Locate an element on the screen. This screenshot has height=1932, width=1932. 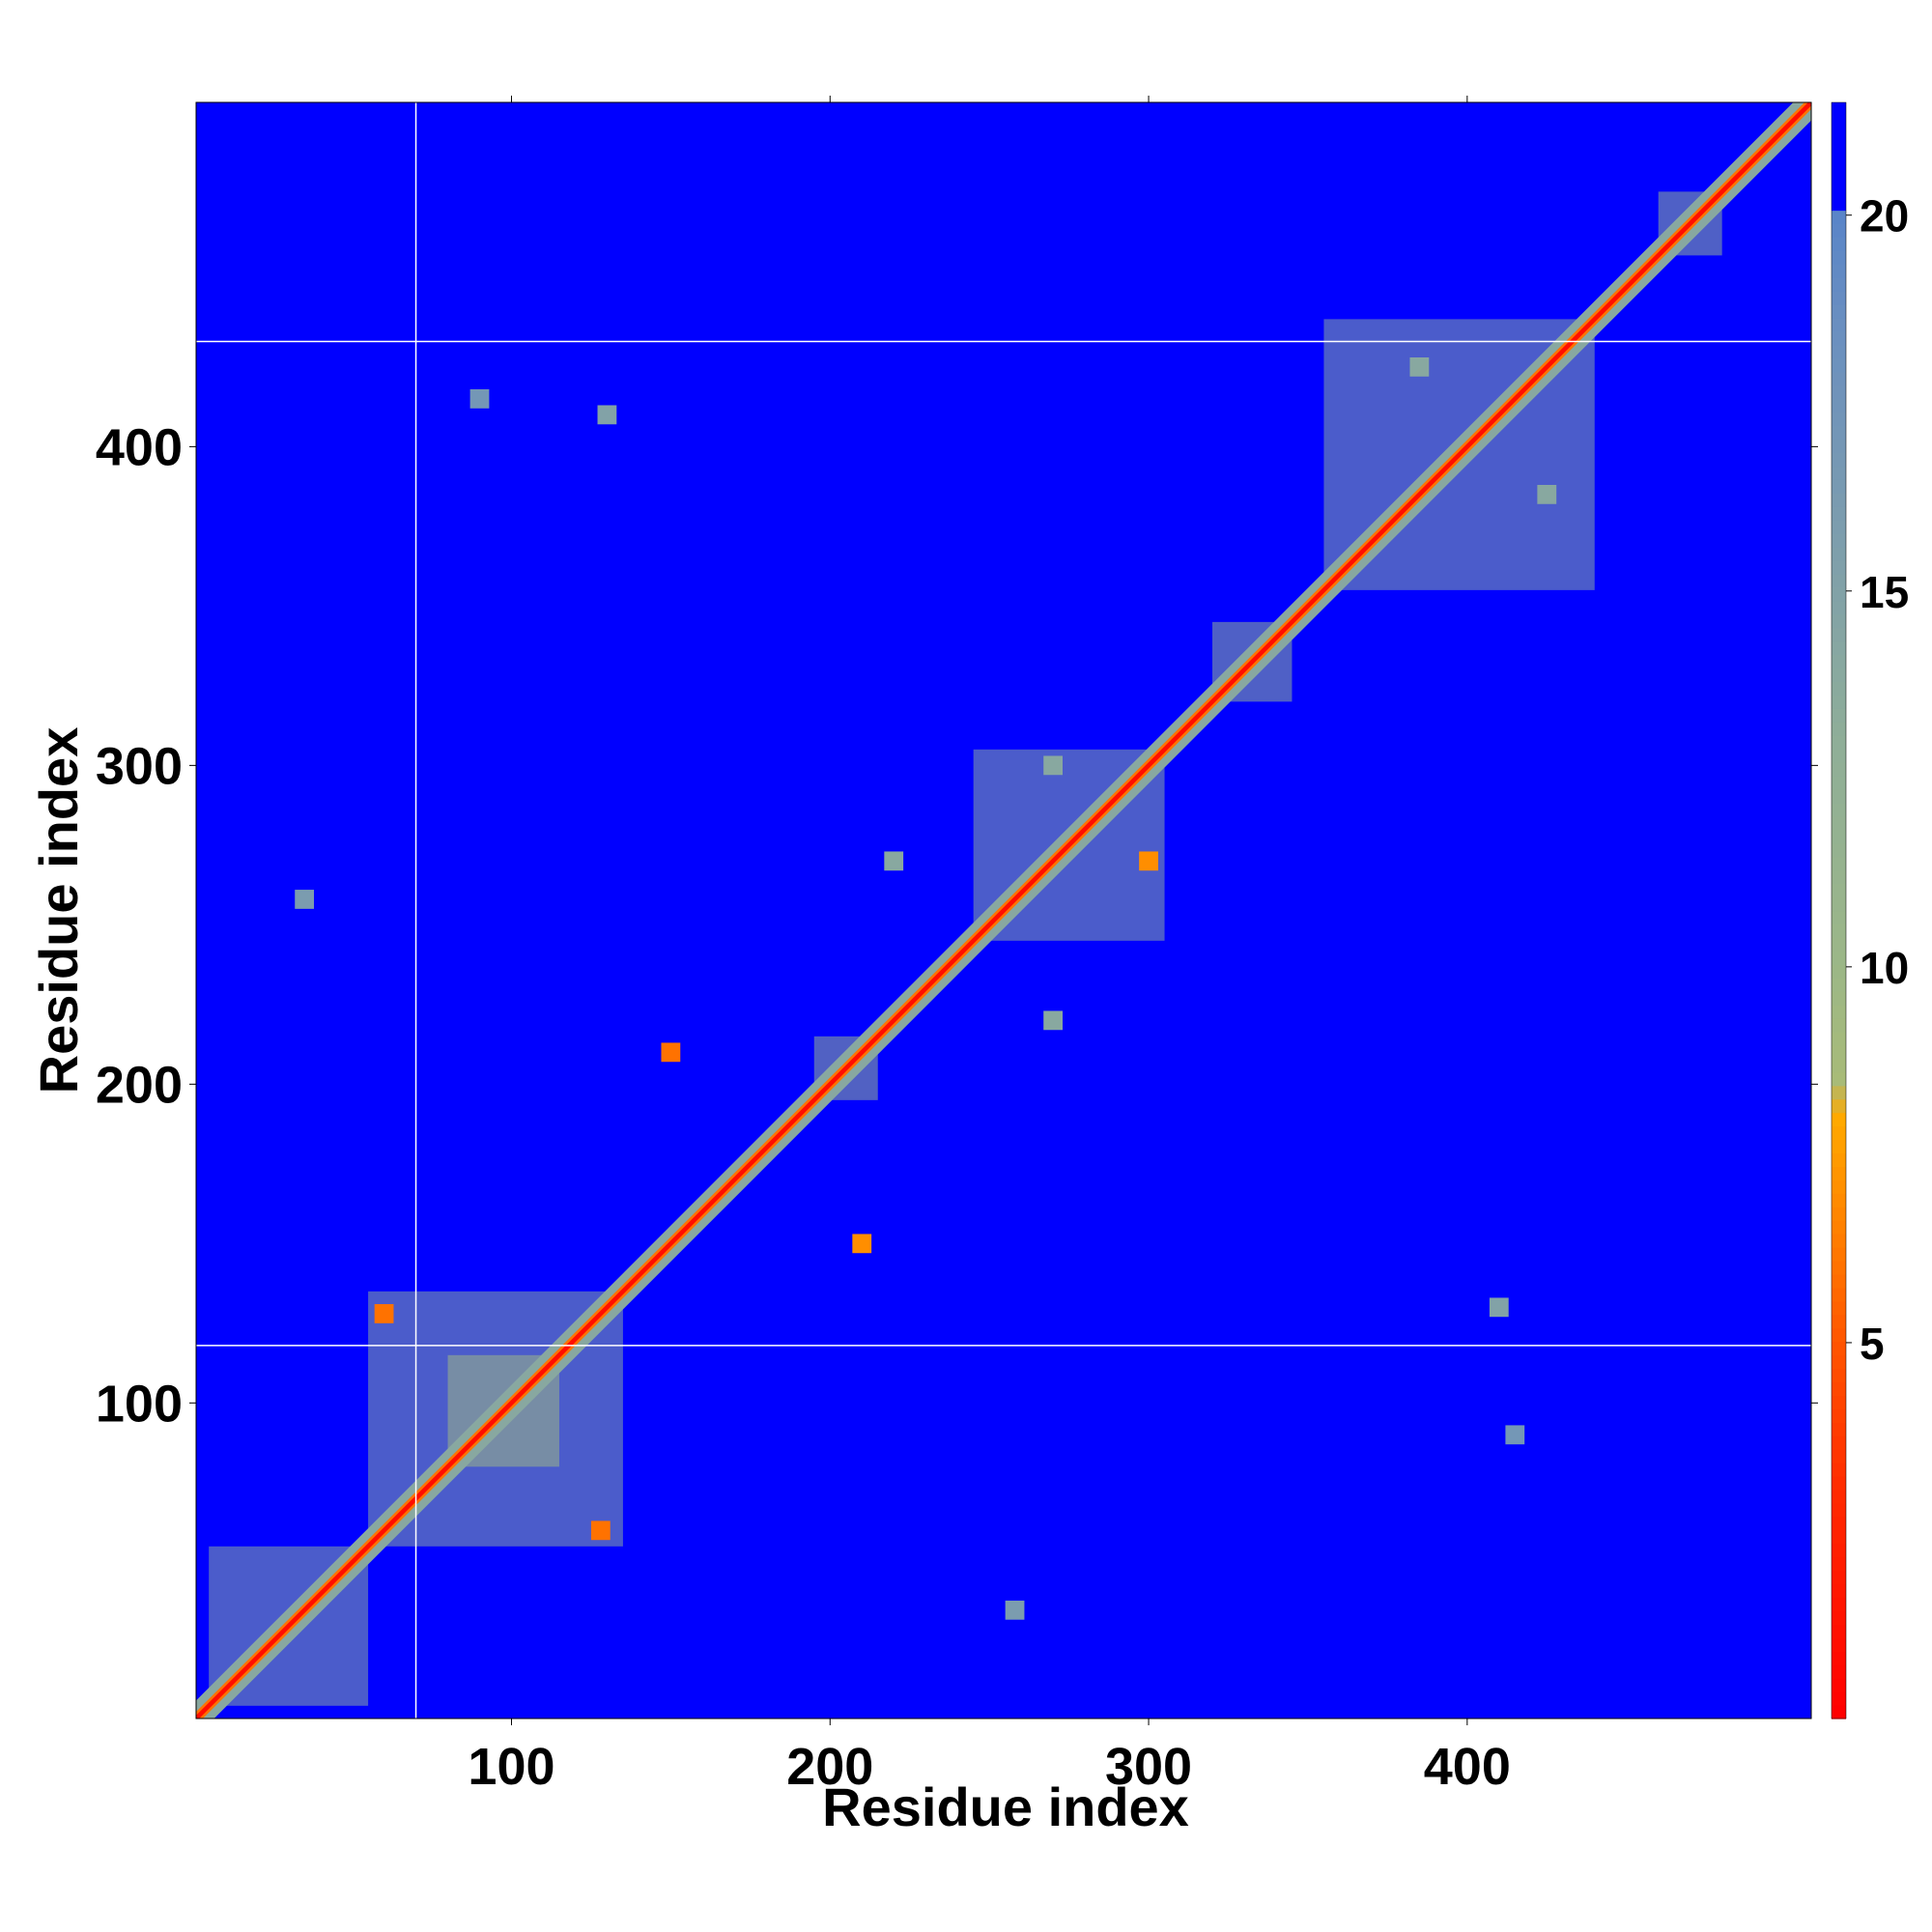
colorbar: 5 10 15 20 is located at coordinates (1870, 910).